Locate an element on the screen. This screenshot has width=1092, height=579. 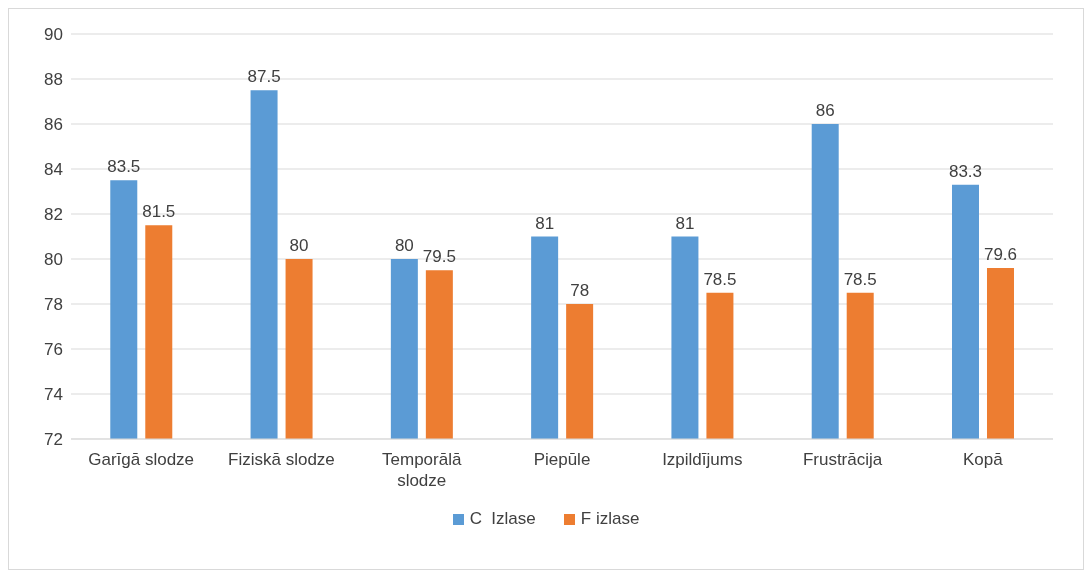
y-tick-label: 84 is located at coordinates (53, 170).